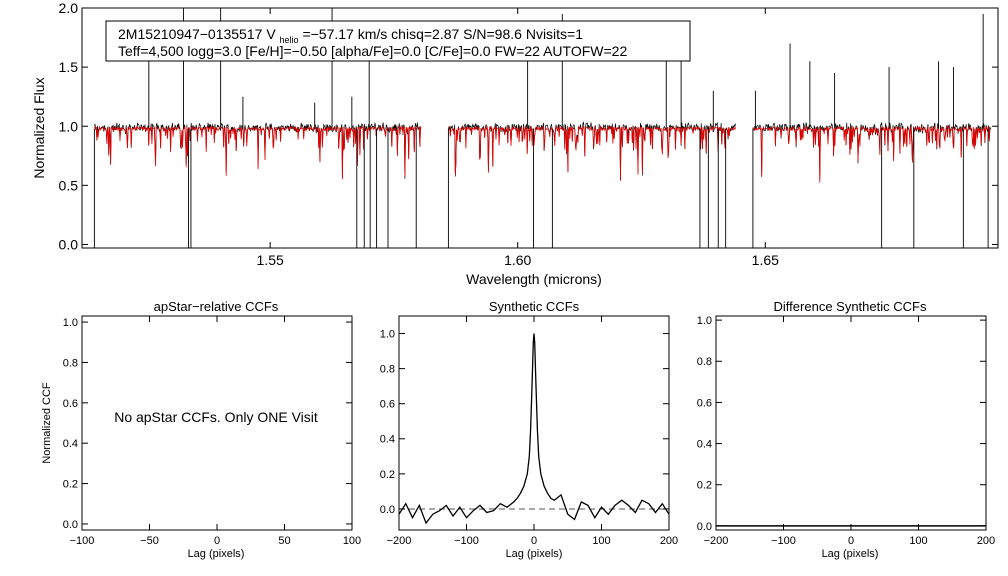  What do you see at coordinates (704, 527) in the screenshot?
I see `difference-ccf-y-tick-label-0: 0.0` at bounding box center [704, 527].